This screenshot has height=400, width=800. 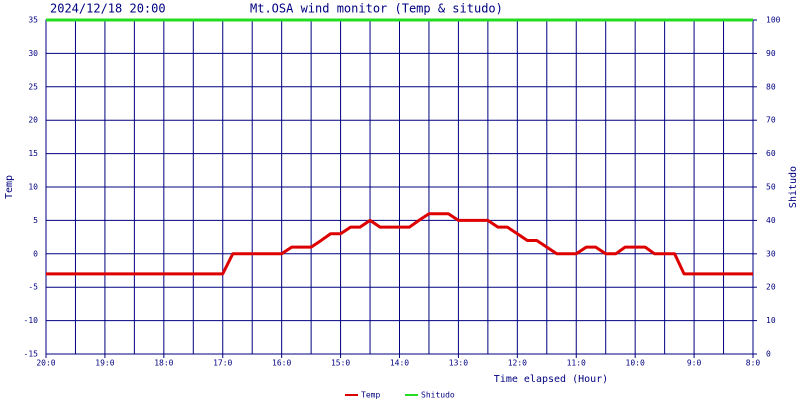 I want to click on y2-tick-label: 10, so click(x=771, y=320).